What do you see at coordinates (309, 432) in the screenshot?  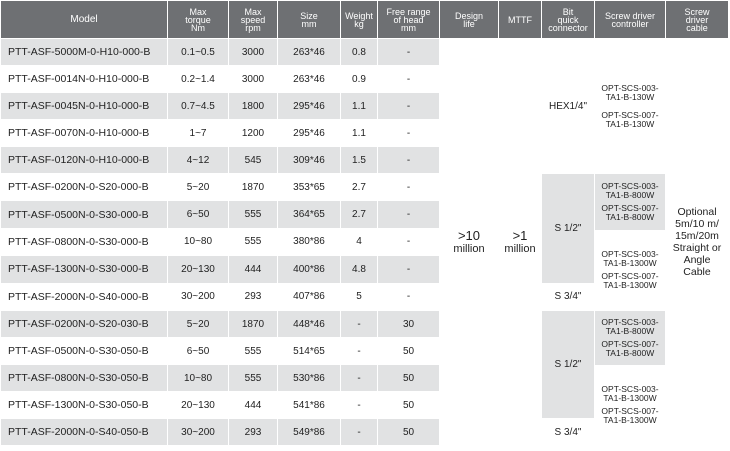 I see `size-cell: 549*86` at bounding box center [309, 432].